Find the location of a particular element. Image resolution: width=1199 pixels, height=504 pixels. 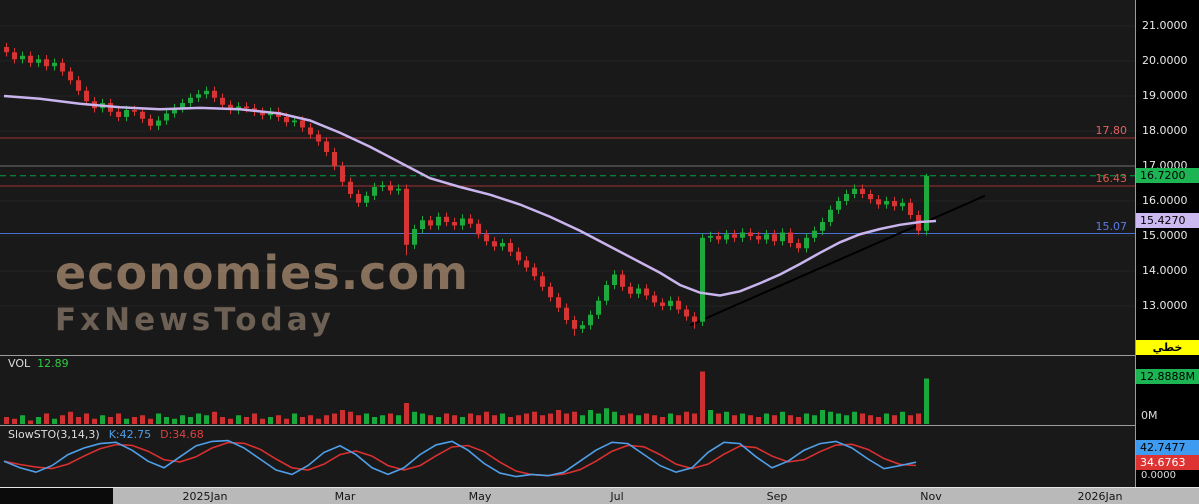

time-axis-dark-corner is located at coordinates (56, 496).